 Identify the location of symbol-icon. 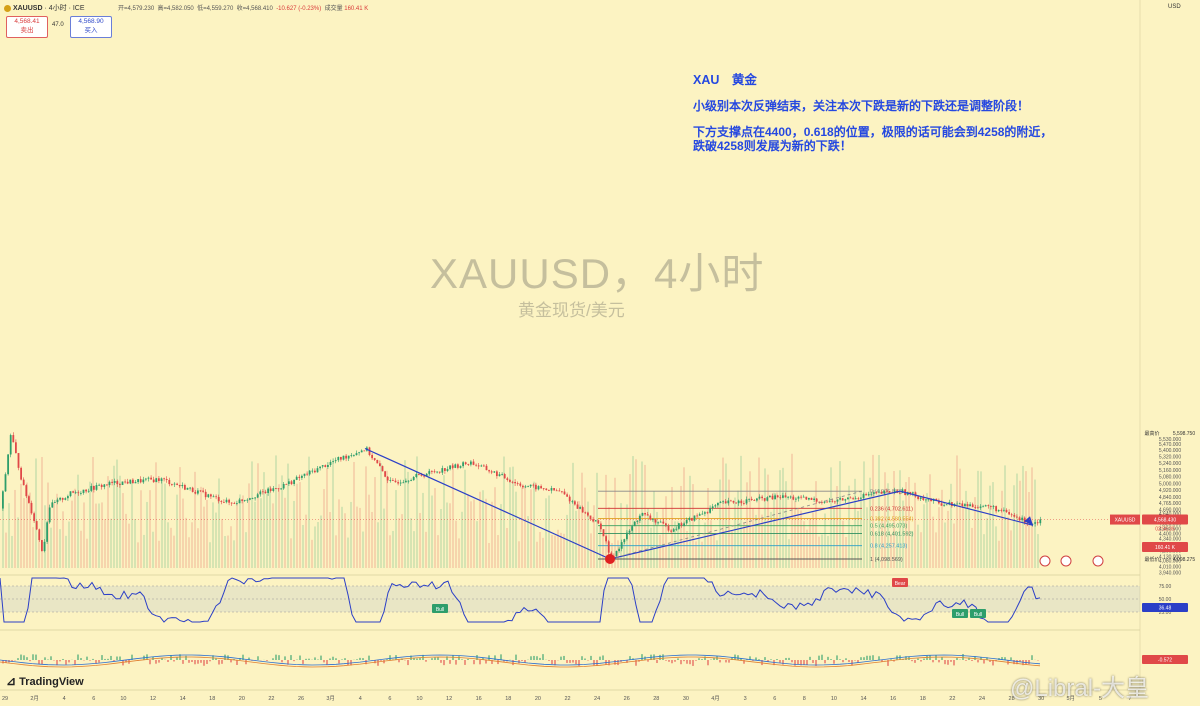
(7, 8).